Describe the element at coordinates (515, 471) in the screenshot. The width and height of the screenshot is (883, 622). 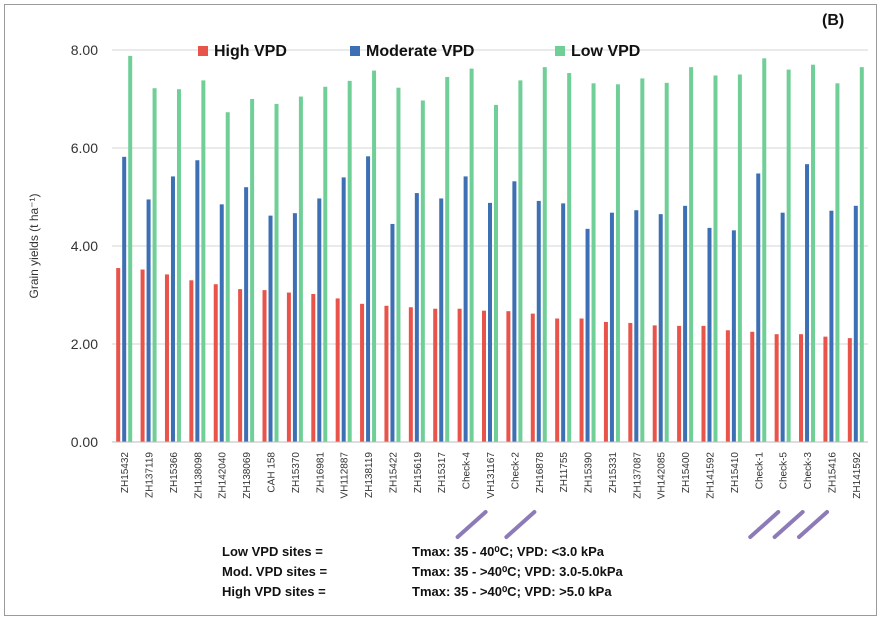
I see `x-tick-label: Check-2` at that location.